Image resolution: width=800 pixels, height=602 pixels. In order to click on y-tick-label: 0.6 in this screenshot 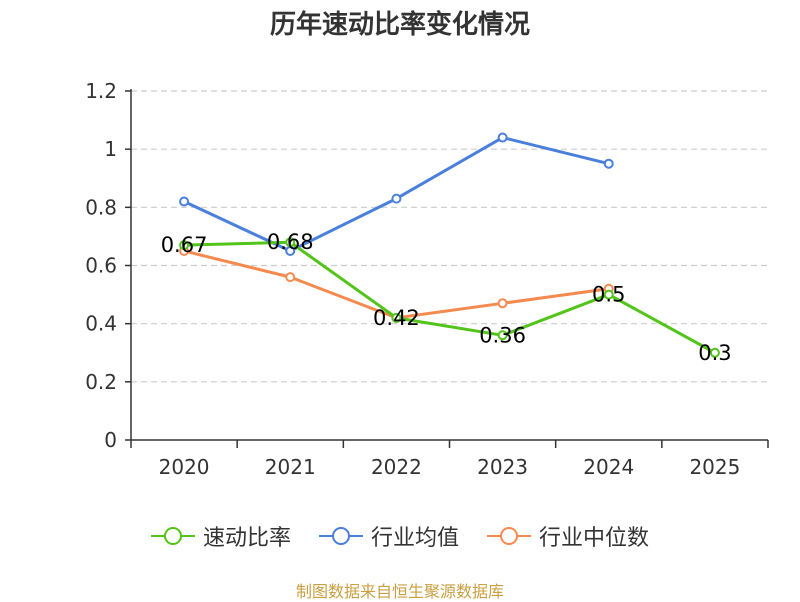, I will do `click(101, 266)`.